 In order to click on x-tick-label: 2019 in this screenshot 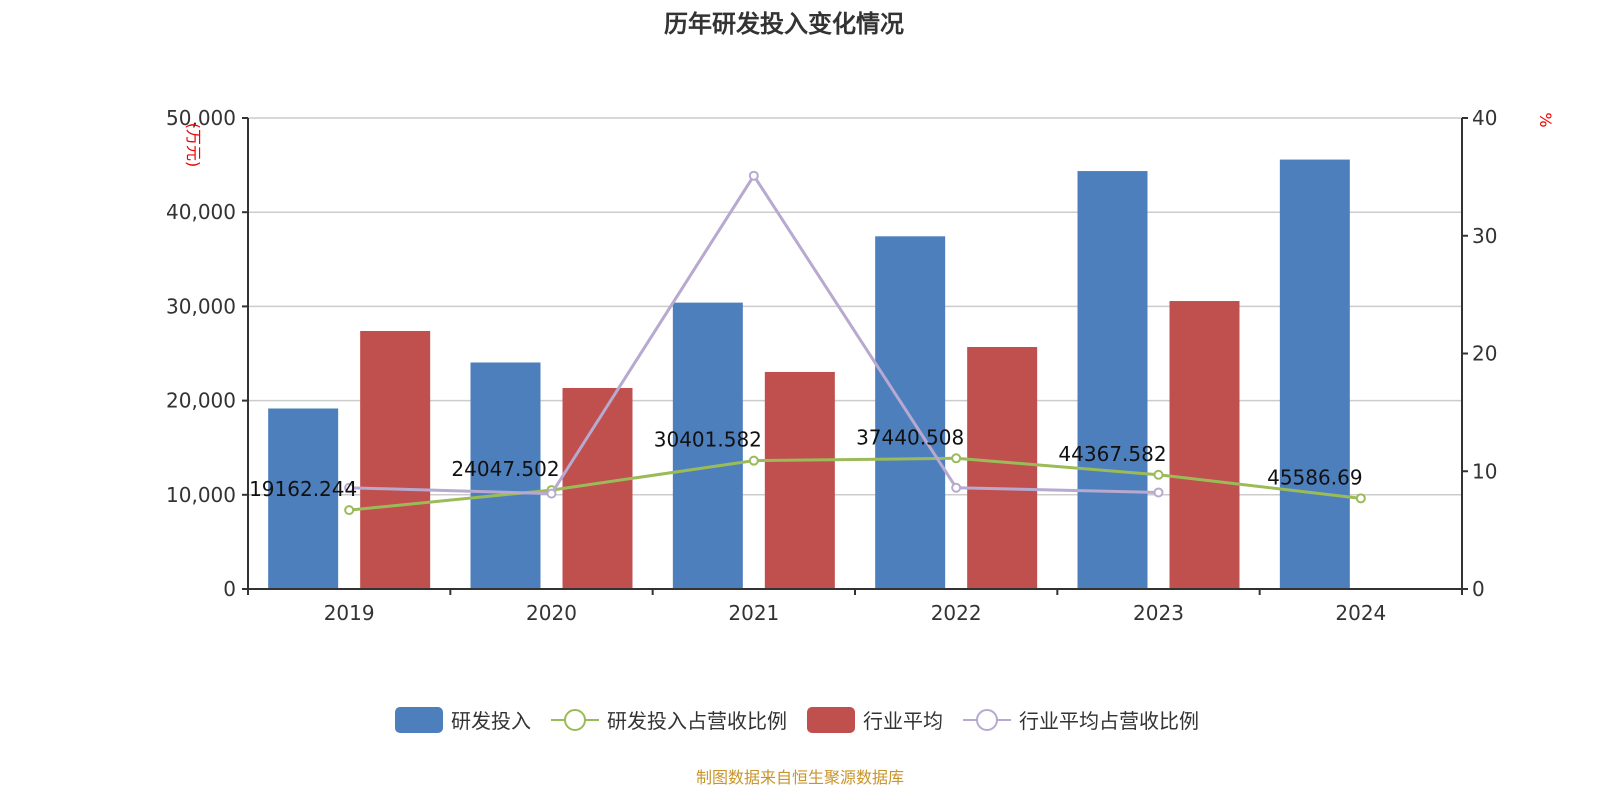, I will do `click(349, 613)`.